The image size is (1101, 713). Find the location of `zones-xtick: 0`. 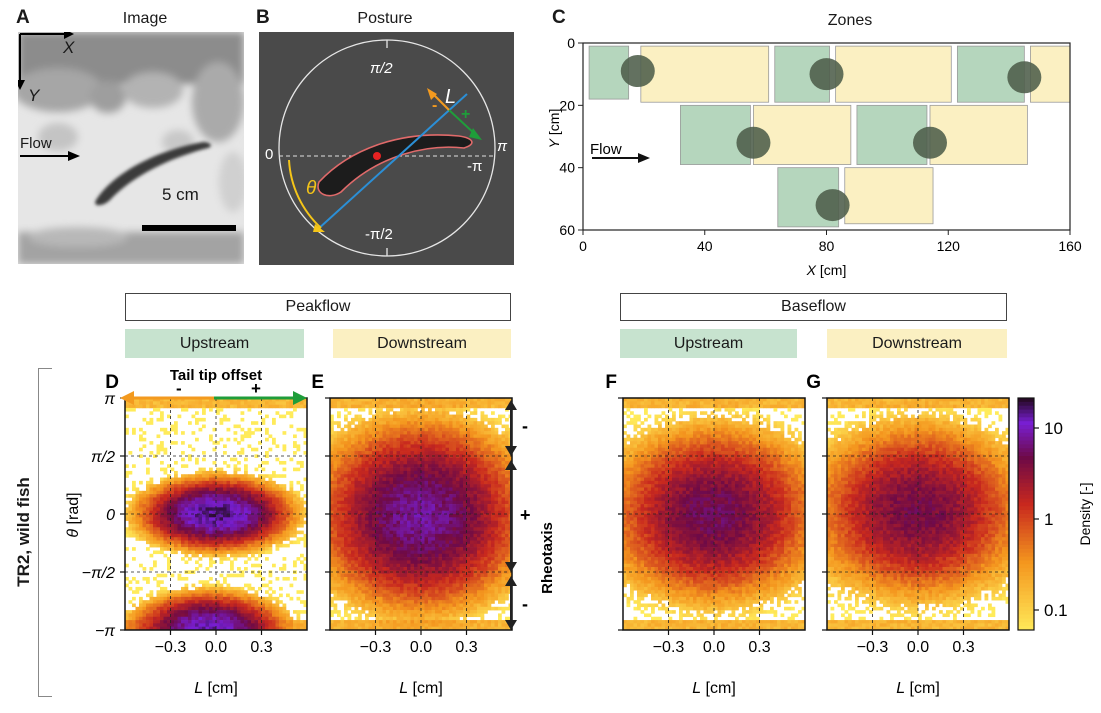

zones-xtick: 0 is located at coordinates (583, 246).